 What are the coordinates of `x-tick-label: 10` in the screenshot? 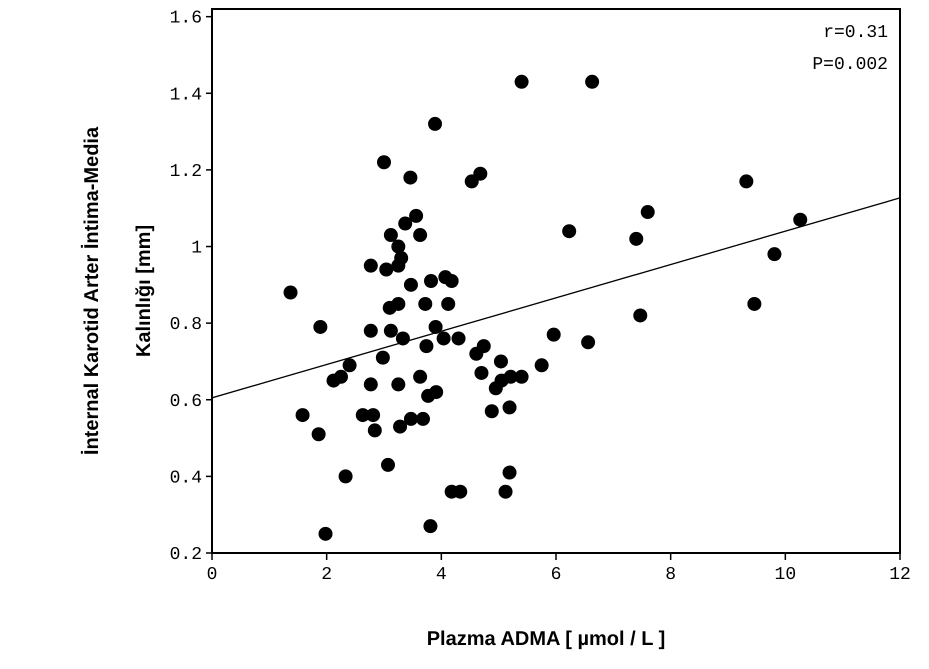 It's located at (785, 575).